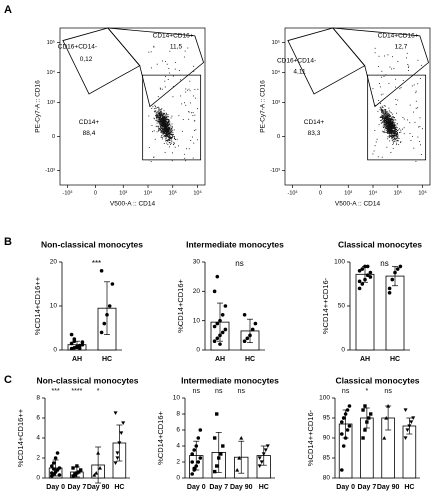 The image size is (442, 500). I want to click on y-tick-label: 20, so click(54, 262).